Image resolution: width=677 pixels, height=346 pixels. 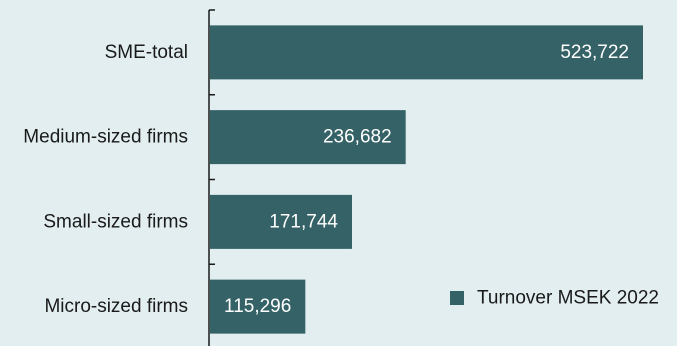 I want to click on category-label: Small-sized firms, so click(x=115, y=221).